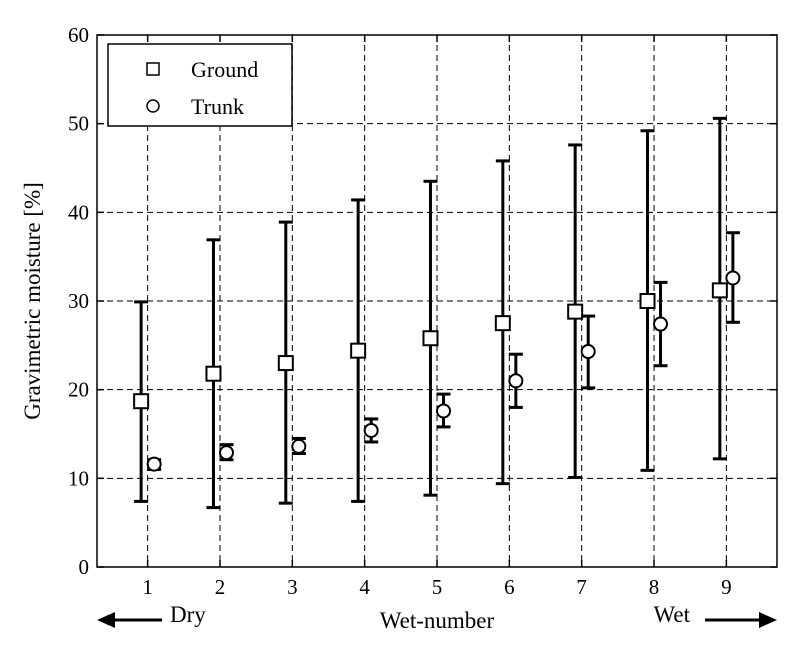  I want to click on wet-annotation: Wet, so click(715, 615).